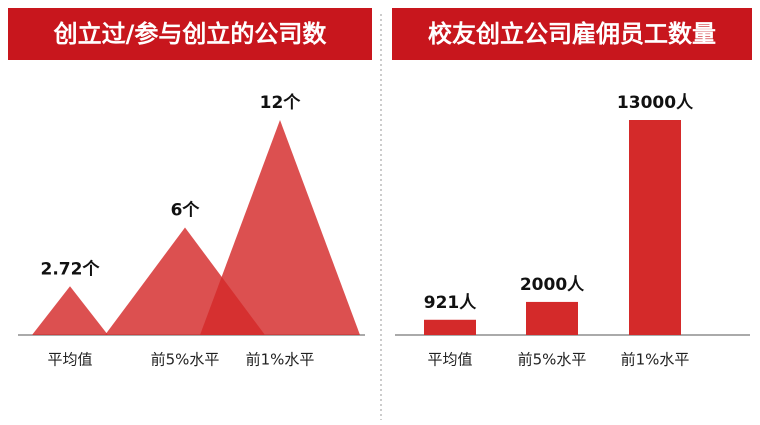  I want to click on chart-title: 校友创立公司雇佣员工数量, so click(572, 34).